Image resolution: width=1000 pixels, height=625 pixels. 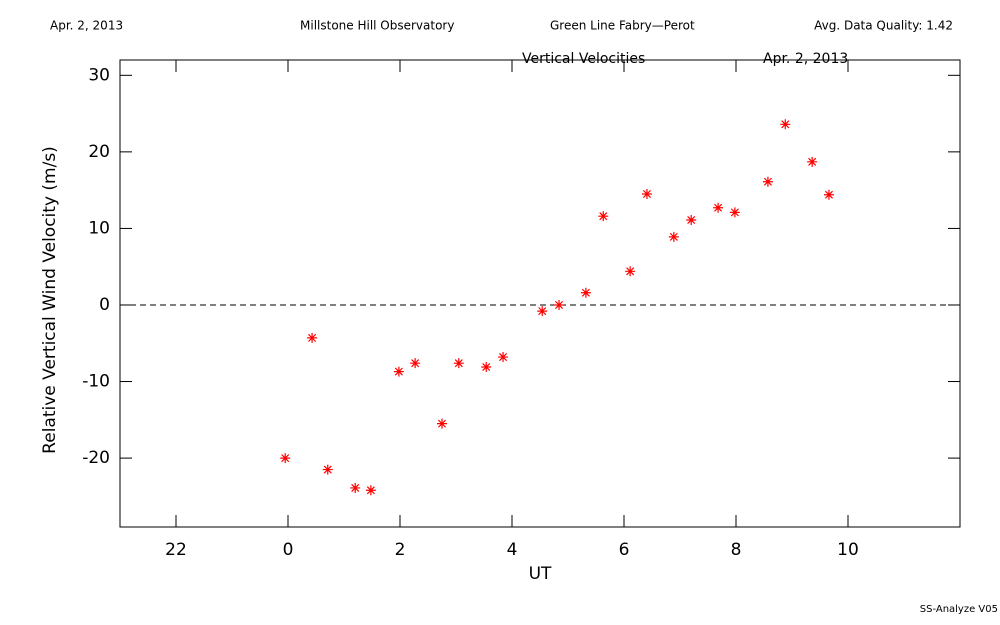 What do you see at coordinates (736, 550) in the screenshot?
I see `x-tick-label: 8` at bounding box center [736, 550].